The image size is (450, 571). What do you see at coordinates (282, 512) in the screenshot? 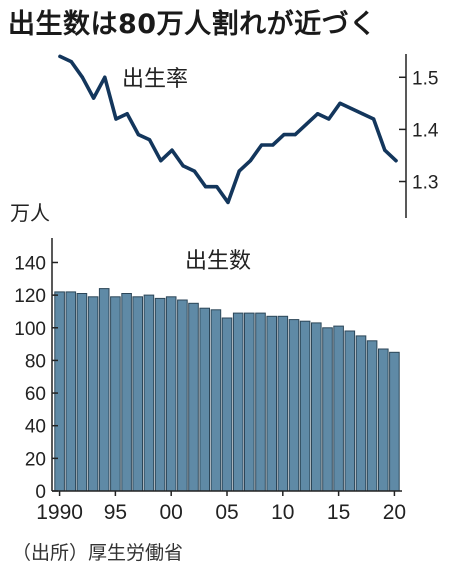
I see `bar-chart-x-tick-label: 10` at bounding box center [282, 512].